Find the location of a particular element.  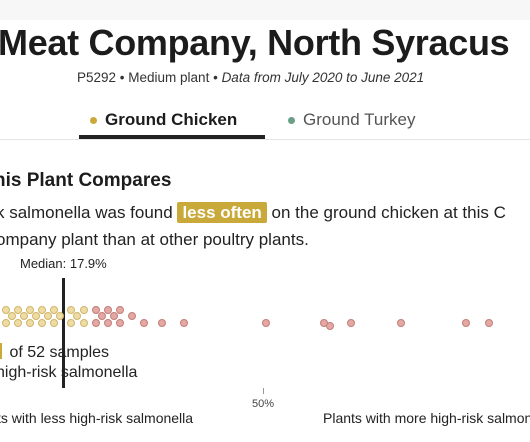

tab-ground-chicken: Ground Chicken is located at coordinates (163, 120).